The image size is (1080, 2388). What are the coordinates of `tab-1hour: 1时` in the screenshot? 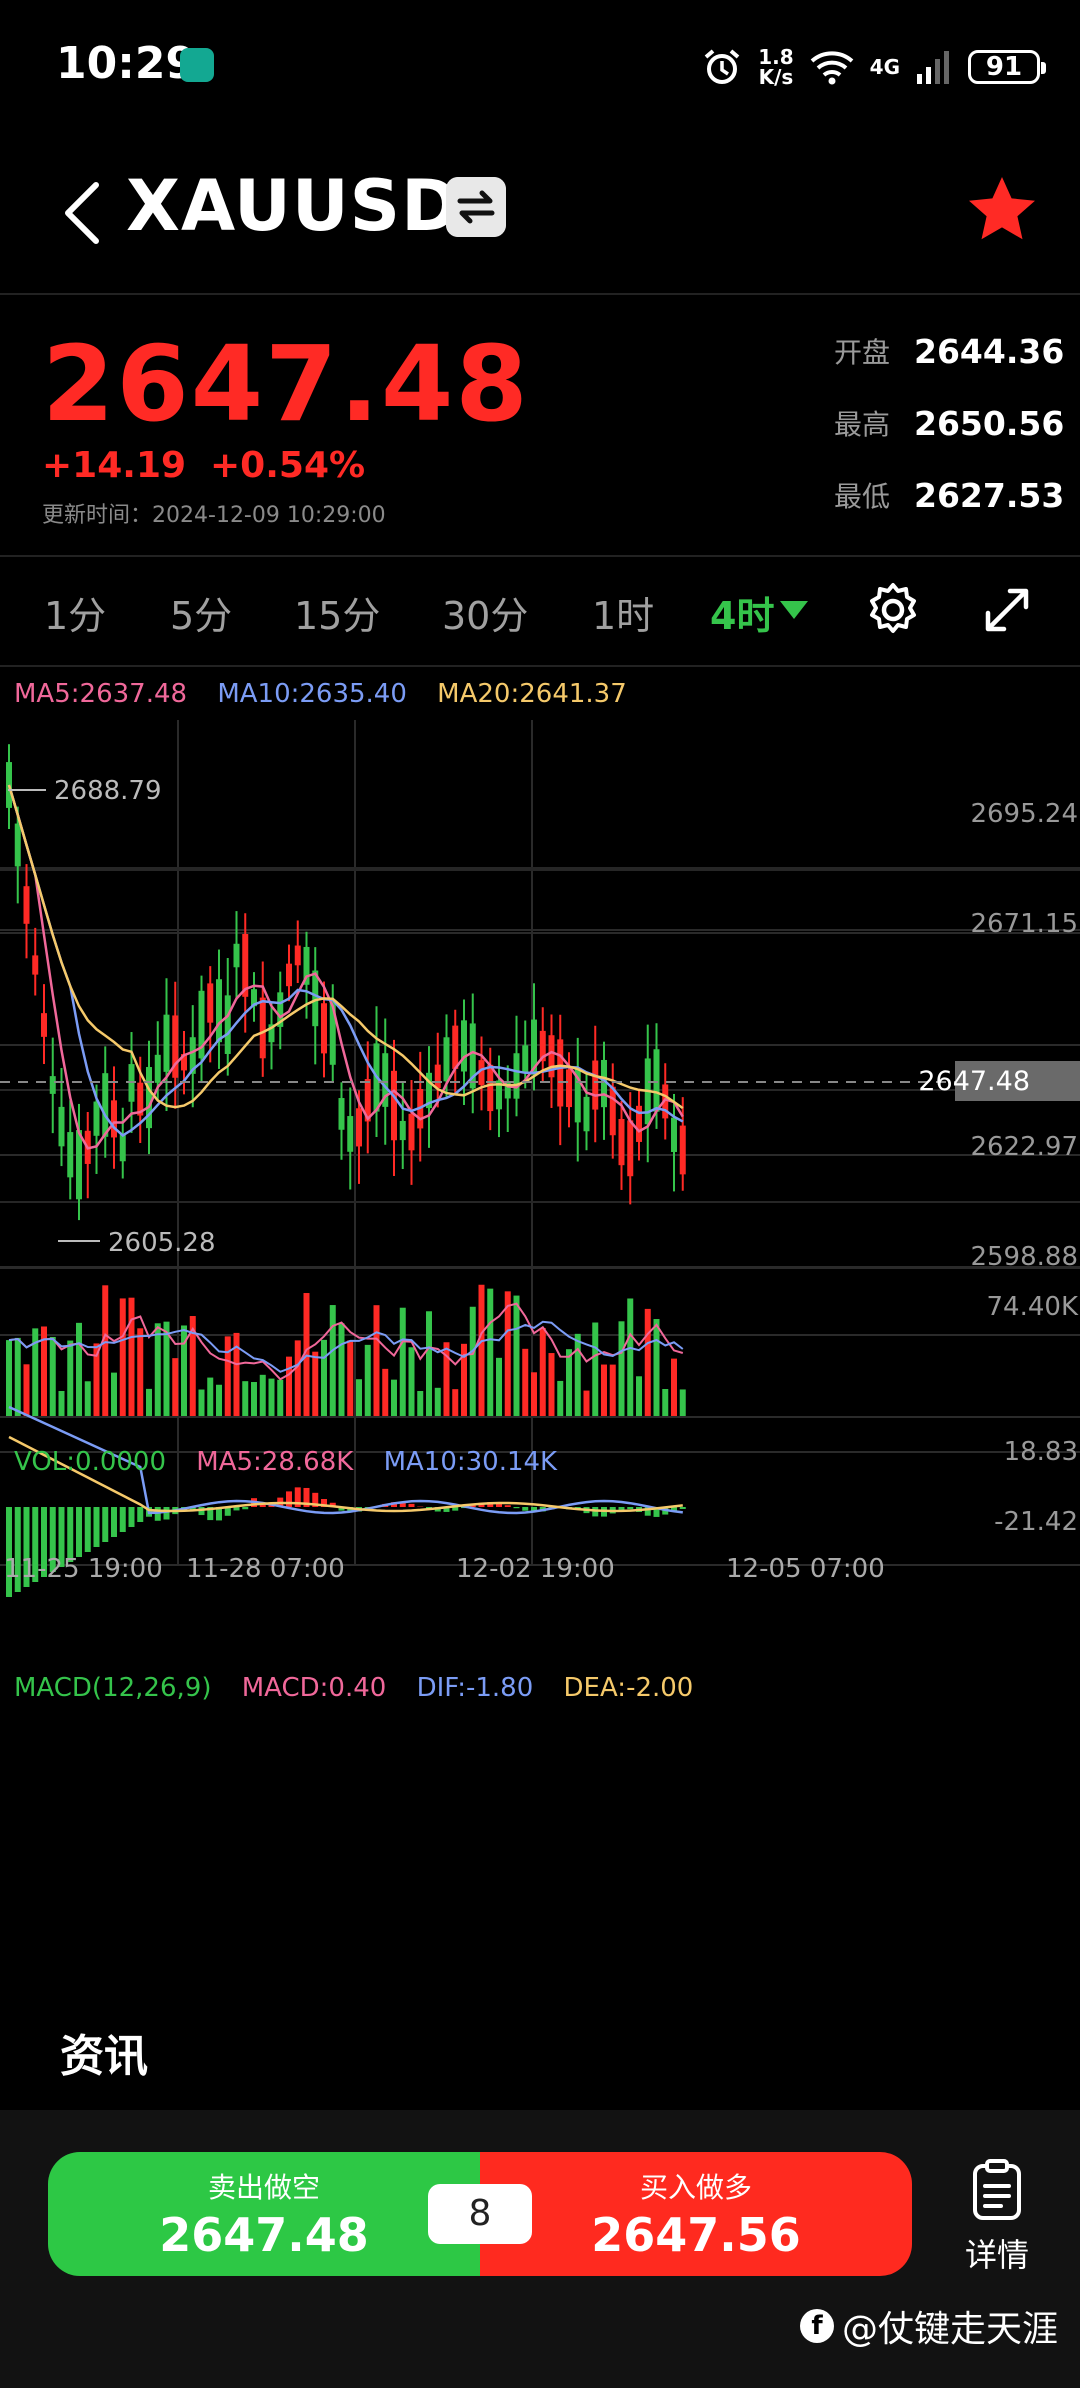 It's located at (623, 616).